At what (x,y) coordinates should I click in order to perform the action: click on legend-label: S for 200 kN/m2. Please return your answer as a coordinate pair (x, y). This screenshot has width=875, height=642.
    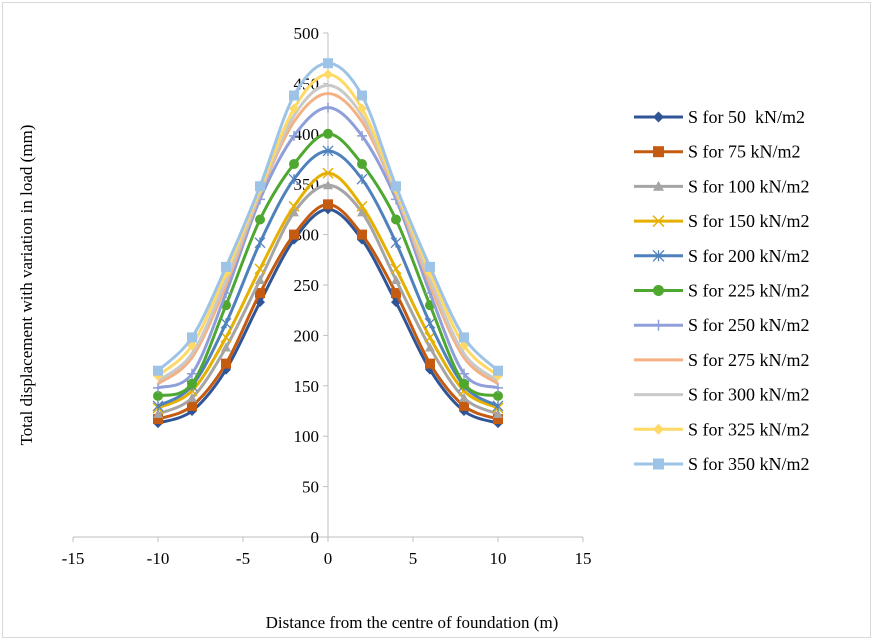
    Looking at the image, I should click on (749, 256).